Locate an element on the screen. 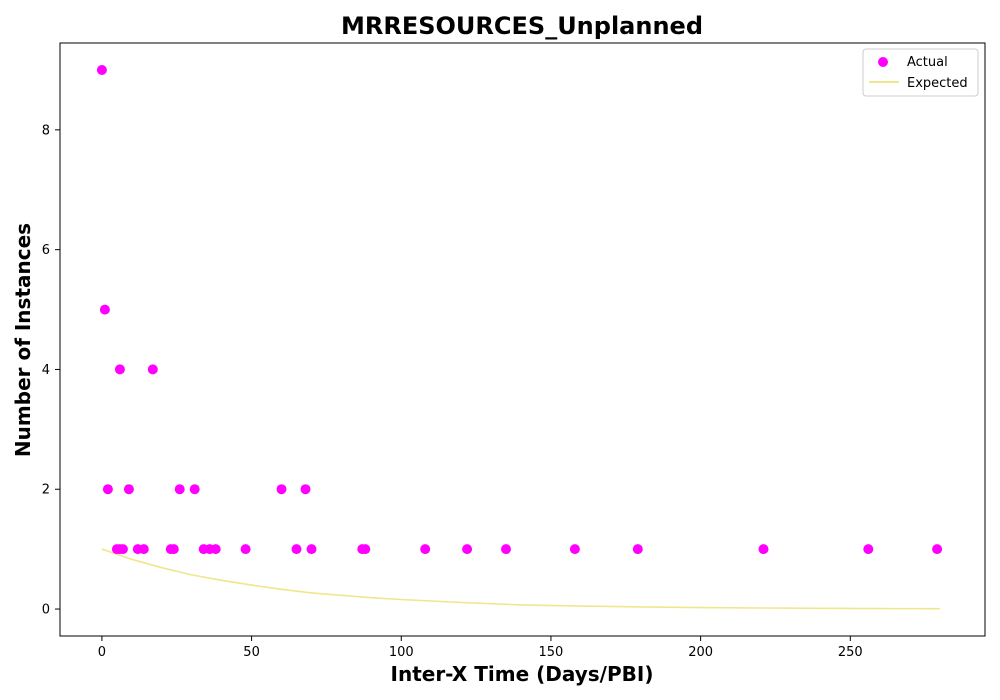 Image resolution: width=1000 pixels, height=700 pixels. legend-label-expected: Expected is located at coordinates (937, 83).